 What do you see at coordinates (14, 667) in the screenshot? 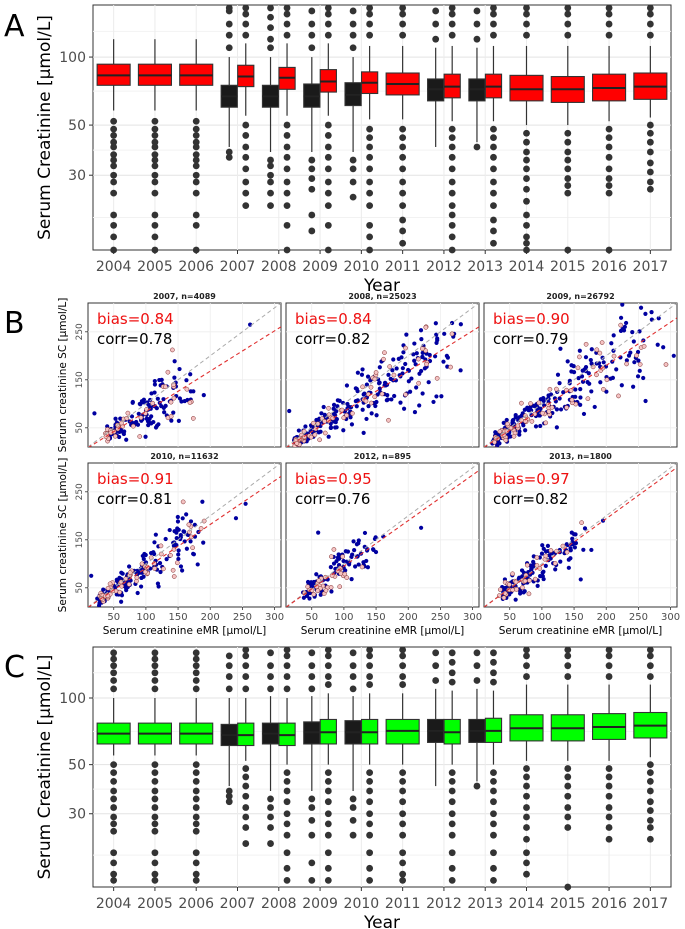
I see `panel-label: C` at bounding box center [14, 667].